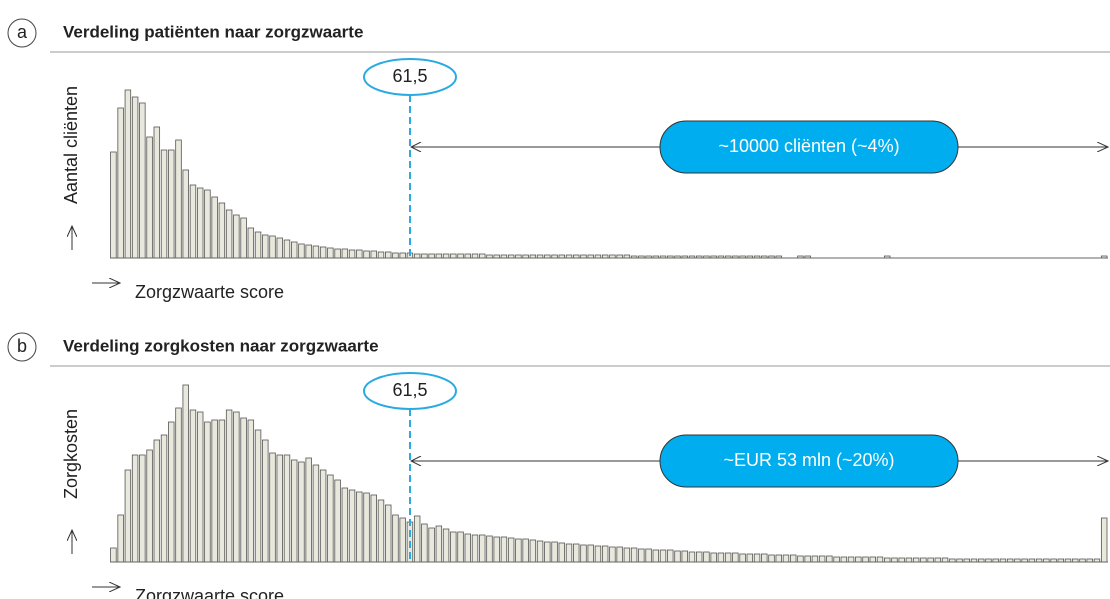 The image size is (1110, 599). I want to click on panel-title: Verdeling zorgkosten naar zorgzwaarte, so click(221, 345).